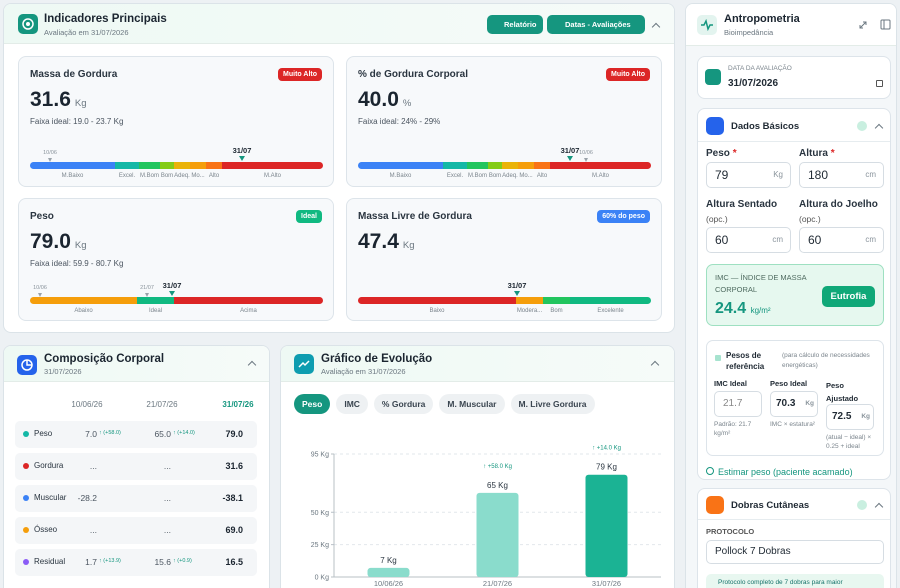  Describe the element at coordinates (352, 404) in the screenshot. I see `tab: IMC` at that location.